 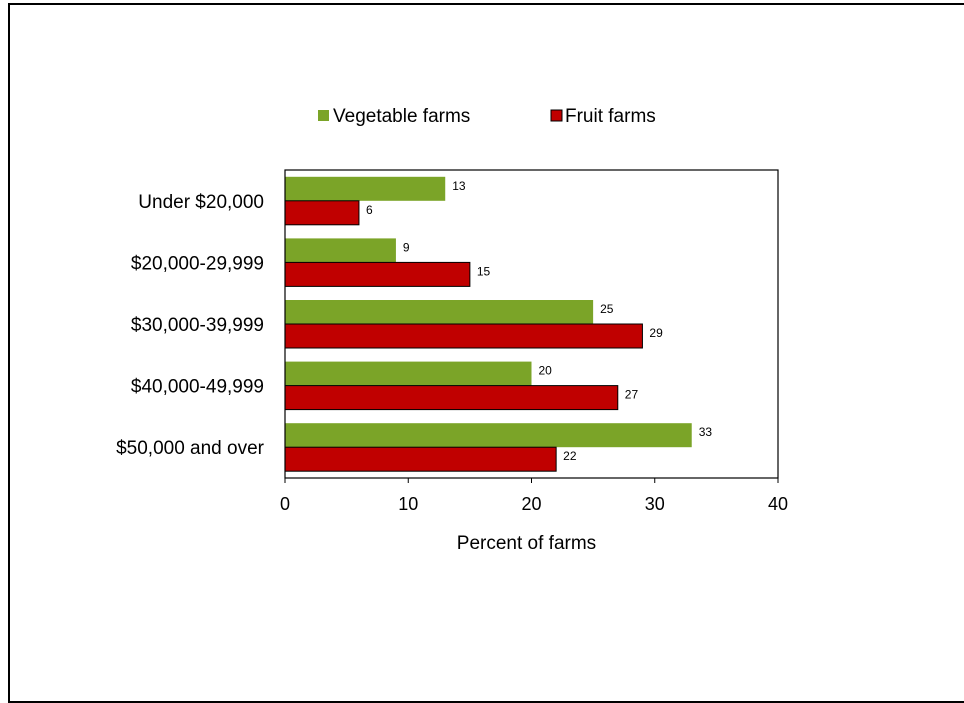 What do you see at coordinates (201, 202) in the screenshot?
I see `category-label: Under $20,000` at bounding box center [201, 202].